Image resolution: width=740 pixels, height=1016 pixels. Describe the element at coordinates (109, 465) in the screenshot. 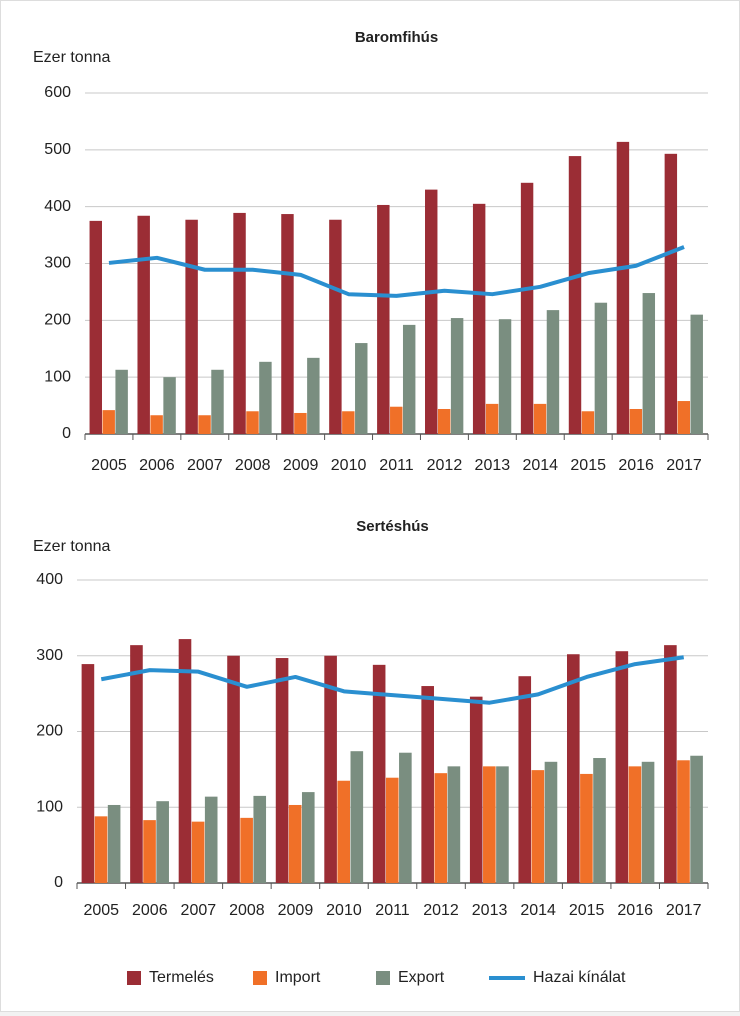

I see `x-tick-label: 2005` at that location.